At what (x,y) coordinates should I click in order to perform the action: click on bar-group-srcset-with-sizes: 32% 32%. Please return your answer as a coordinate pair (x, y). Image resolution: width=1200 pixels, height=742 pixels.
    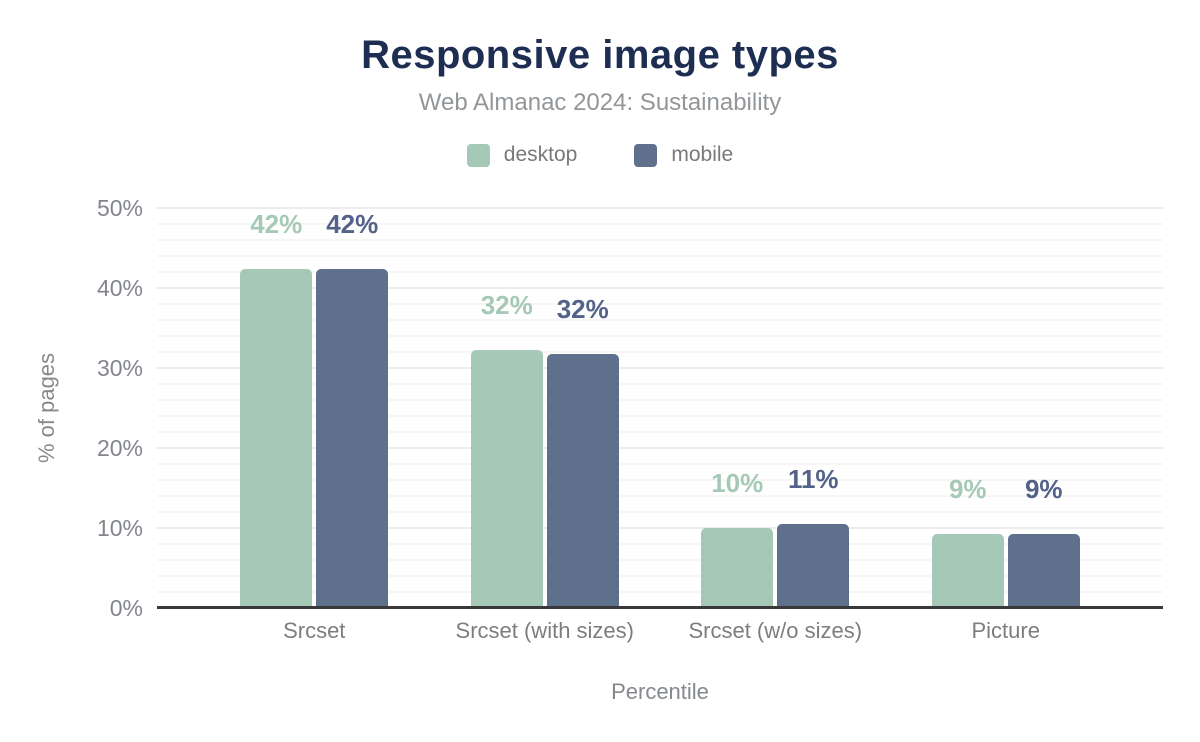
    Looking at the image, I should click on (544, 449).